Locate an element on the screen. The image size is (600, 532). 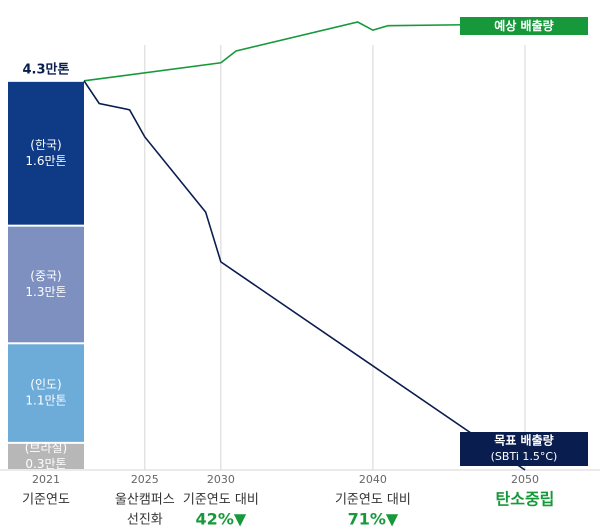
line is located at coordinates (274, 51).